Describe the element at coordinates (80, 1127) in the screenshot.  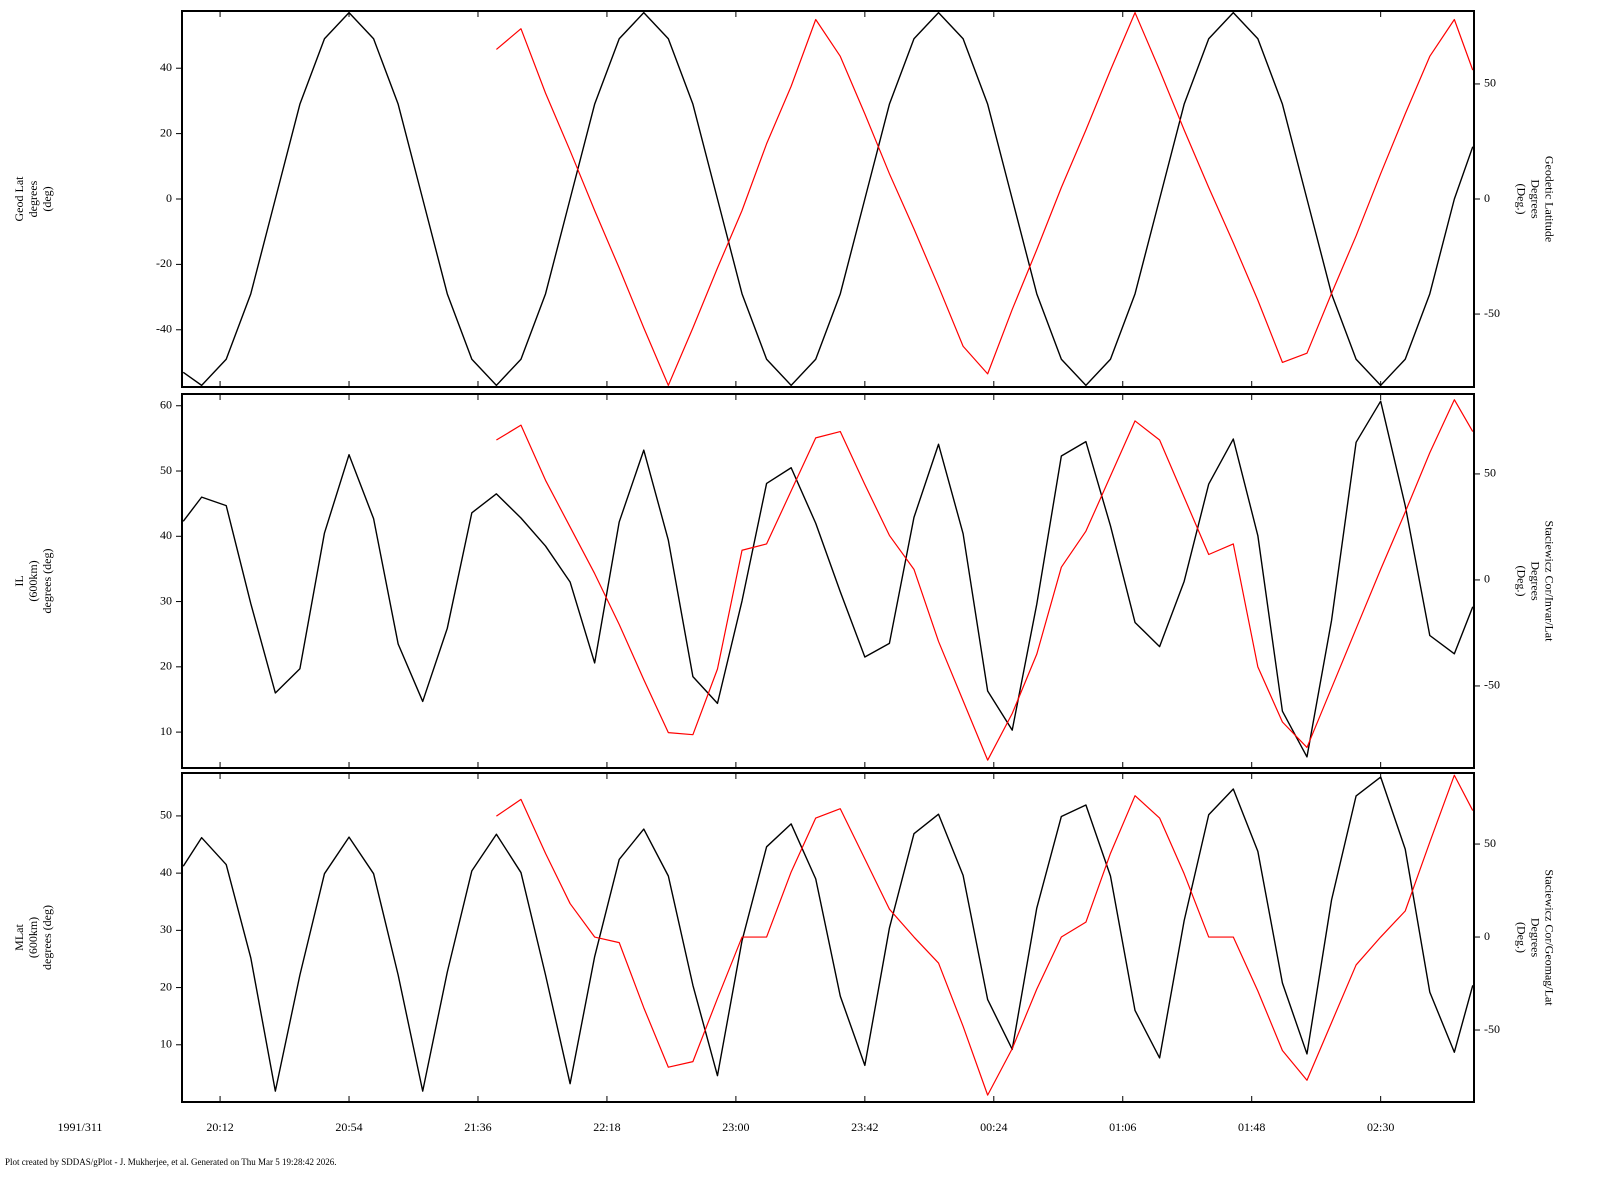
I see `x-axis-label: 1991/311` at that location.